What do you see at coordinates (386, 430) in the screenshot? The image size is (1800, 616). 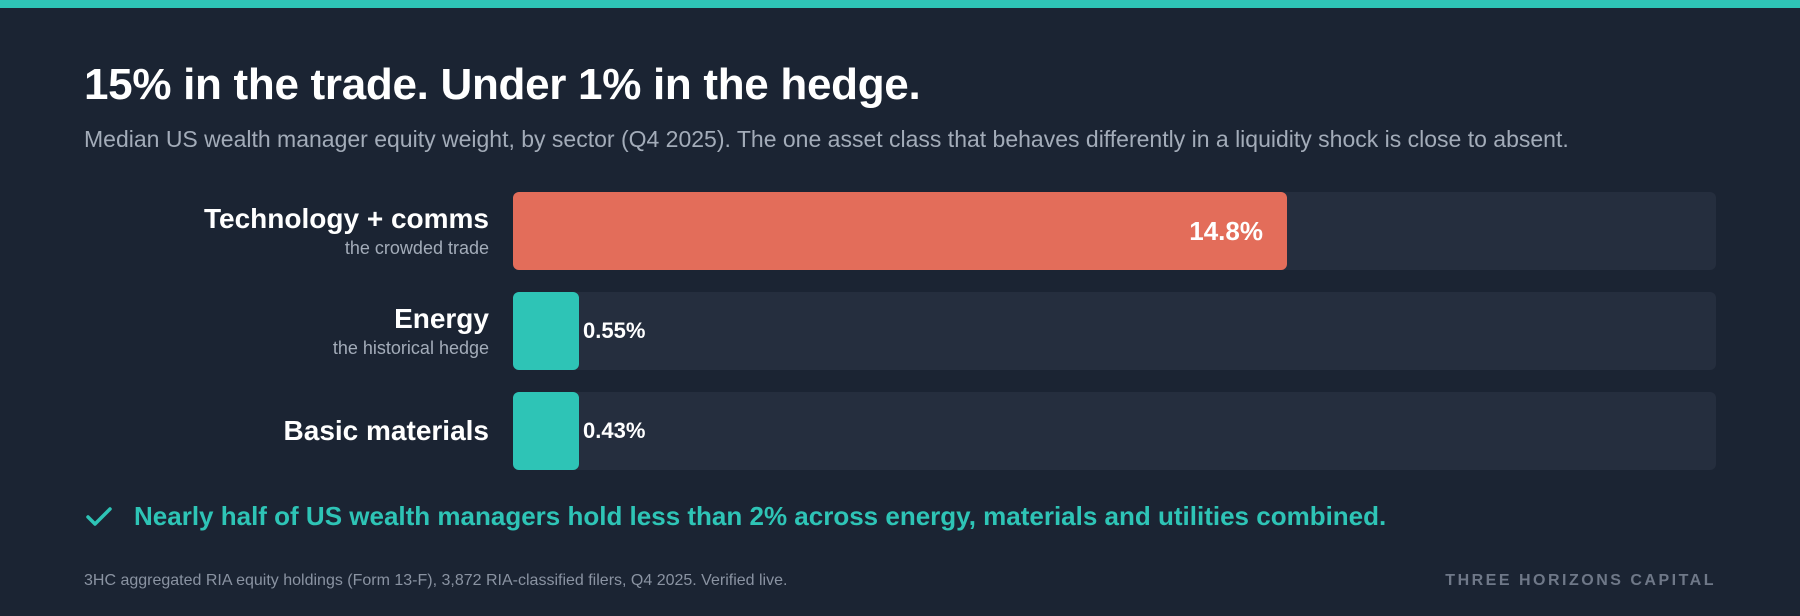 I see `category-name: Basic materials` at bounding box center [386, 430].